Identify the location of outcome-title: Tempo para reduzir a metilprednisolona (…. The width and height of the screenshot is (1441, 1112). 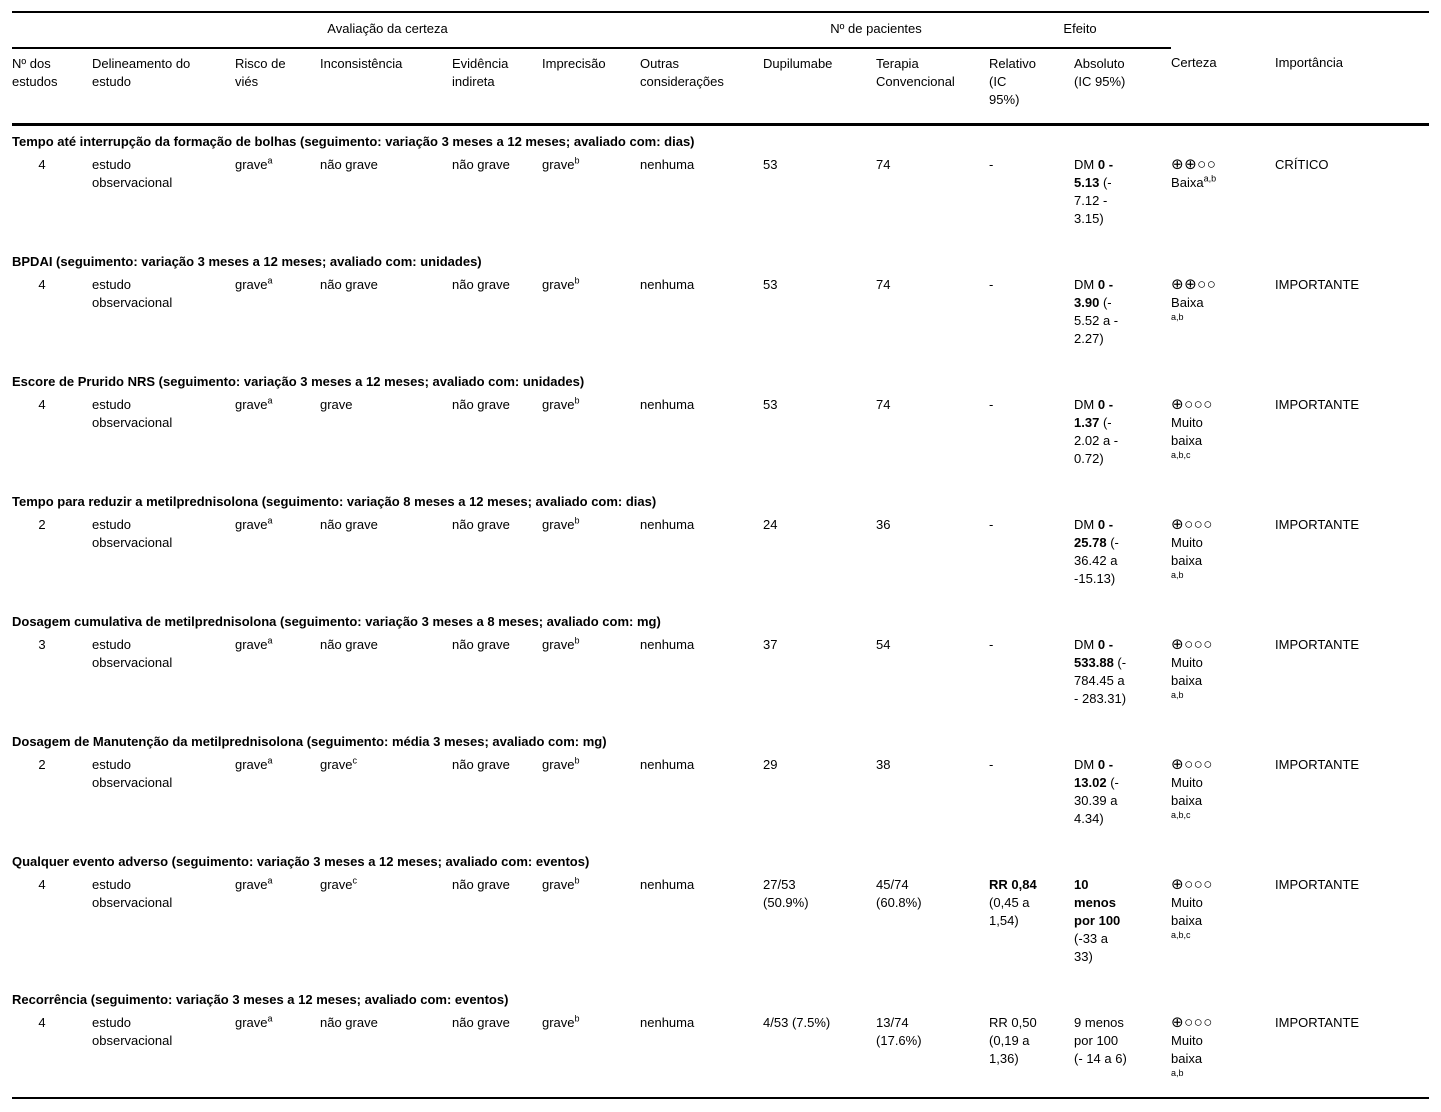
(334, 501).